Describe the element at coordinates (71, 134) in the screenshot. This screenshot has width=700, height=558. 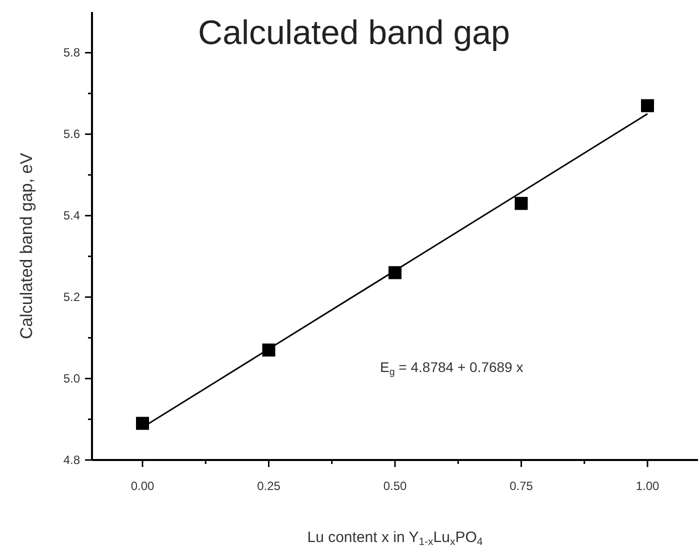
I see `y-tick-label: 5.6` at that location.